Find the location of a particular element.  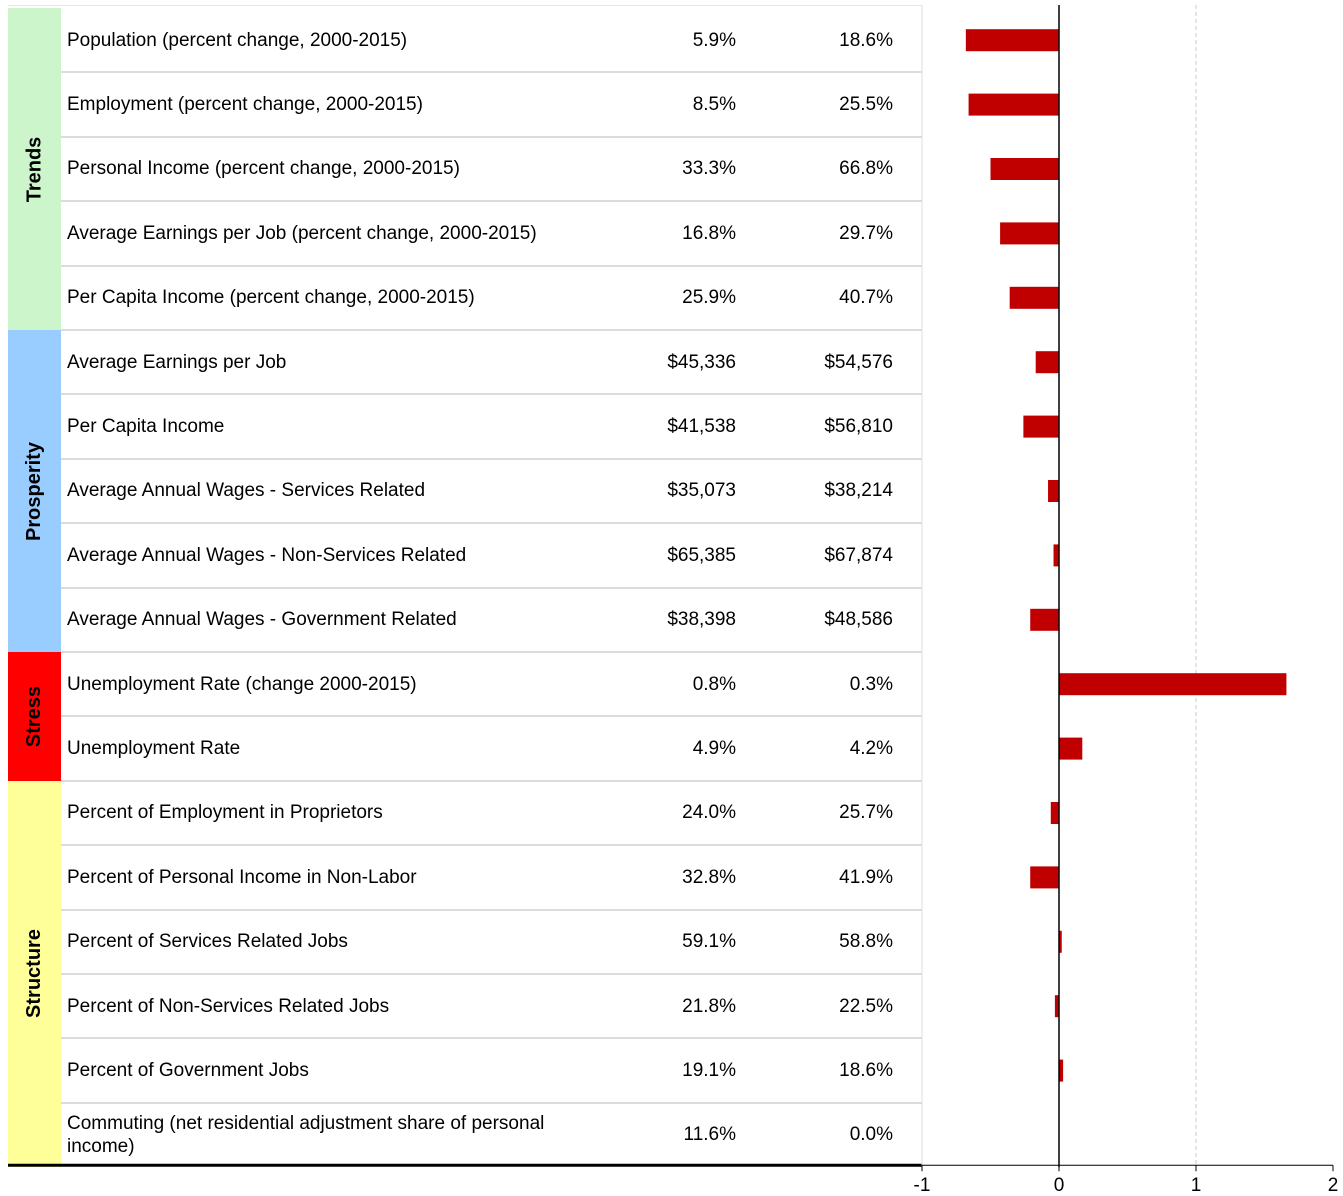

value-2: $56,810 is located at coordinates (858, 427).